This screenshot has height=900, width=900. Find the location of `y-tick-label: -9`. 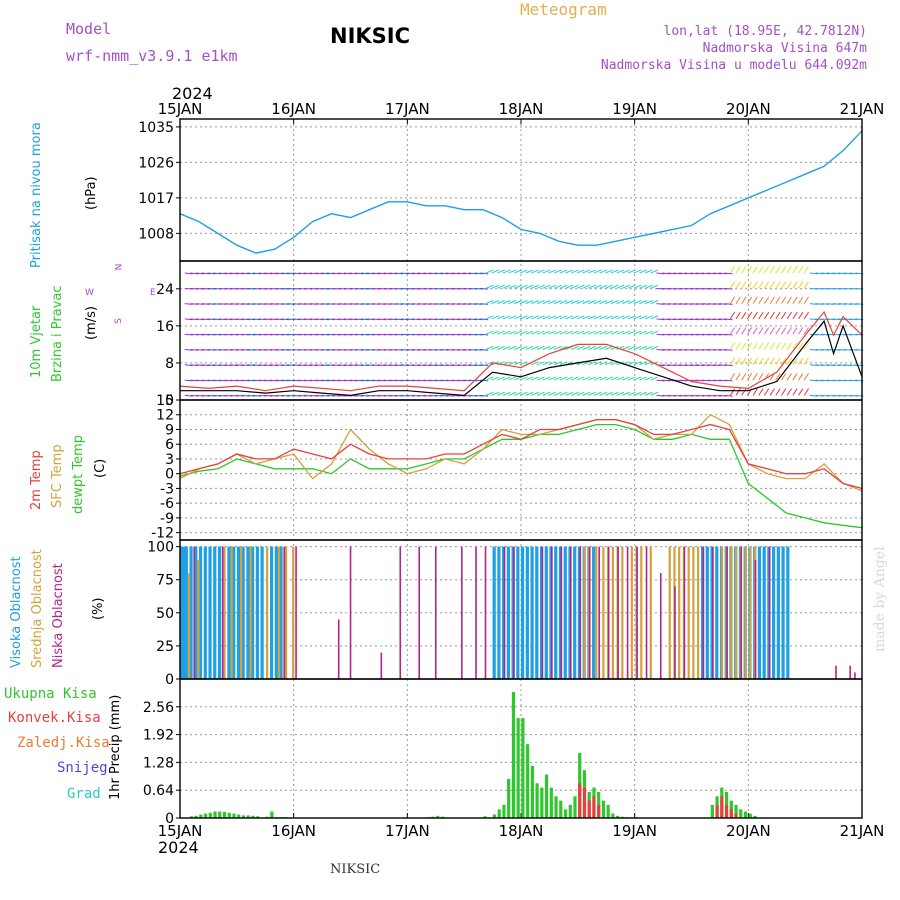

y-tick-label: -9 is located at coordinates (167, 519).